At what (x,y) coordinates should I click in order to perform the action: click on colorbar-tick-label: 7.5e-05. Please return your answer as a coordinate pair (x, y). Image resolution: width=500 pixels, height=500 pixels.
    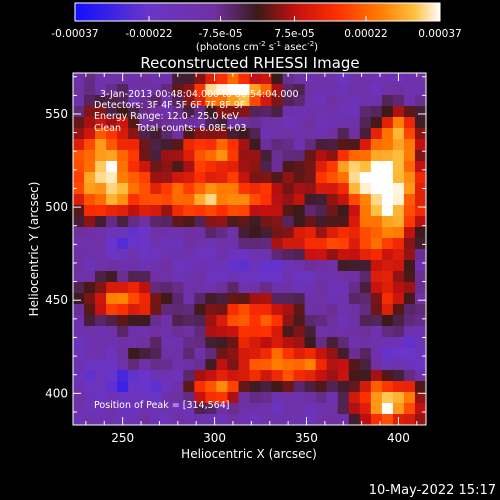
    Looking at the image, I should click on (294, 34).